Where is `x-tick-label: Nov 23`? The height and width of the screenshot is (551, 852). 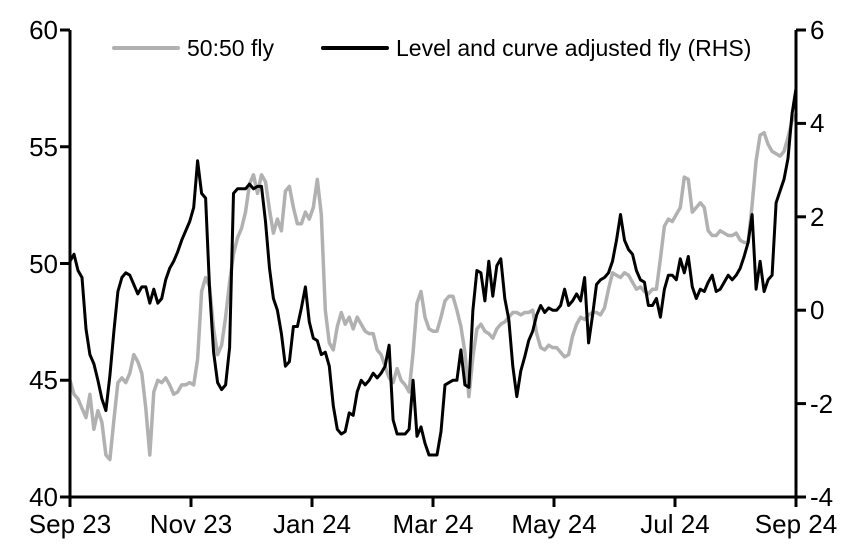
x-tick-label: Nov 23 is located at coordinates (191, 524).